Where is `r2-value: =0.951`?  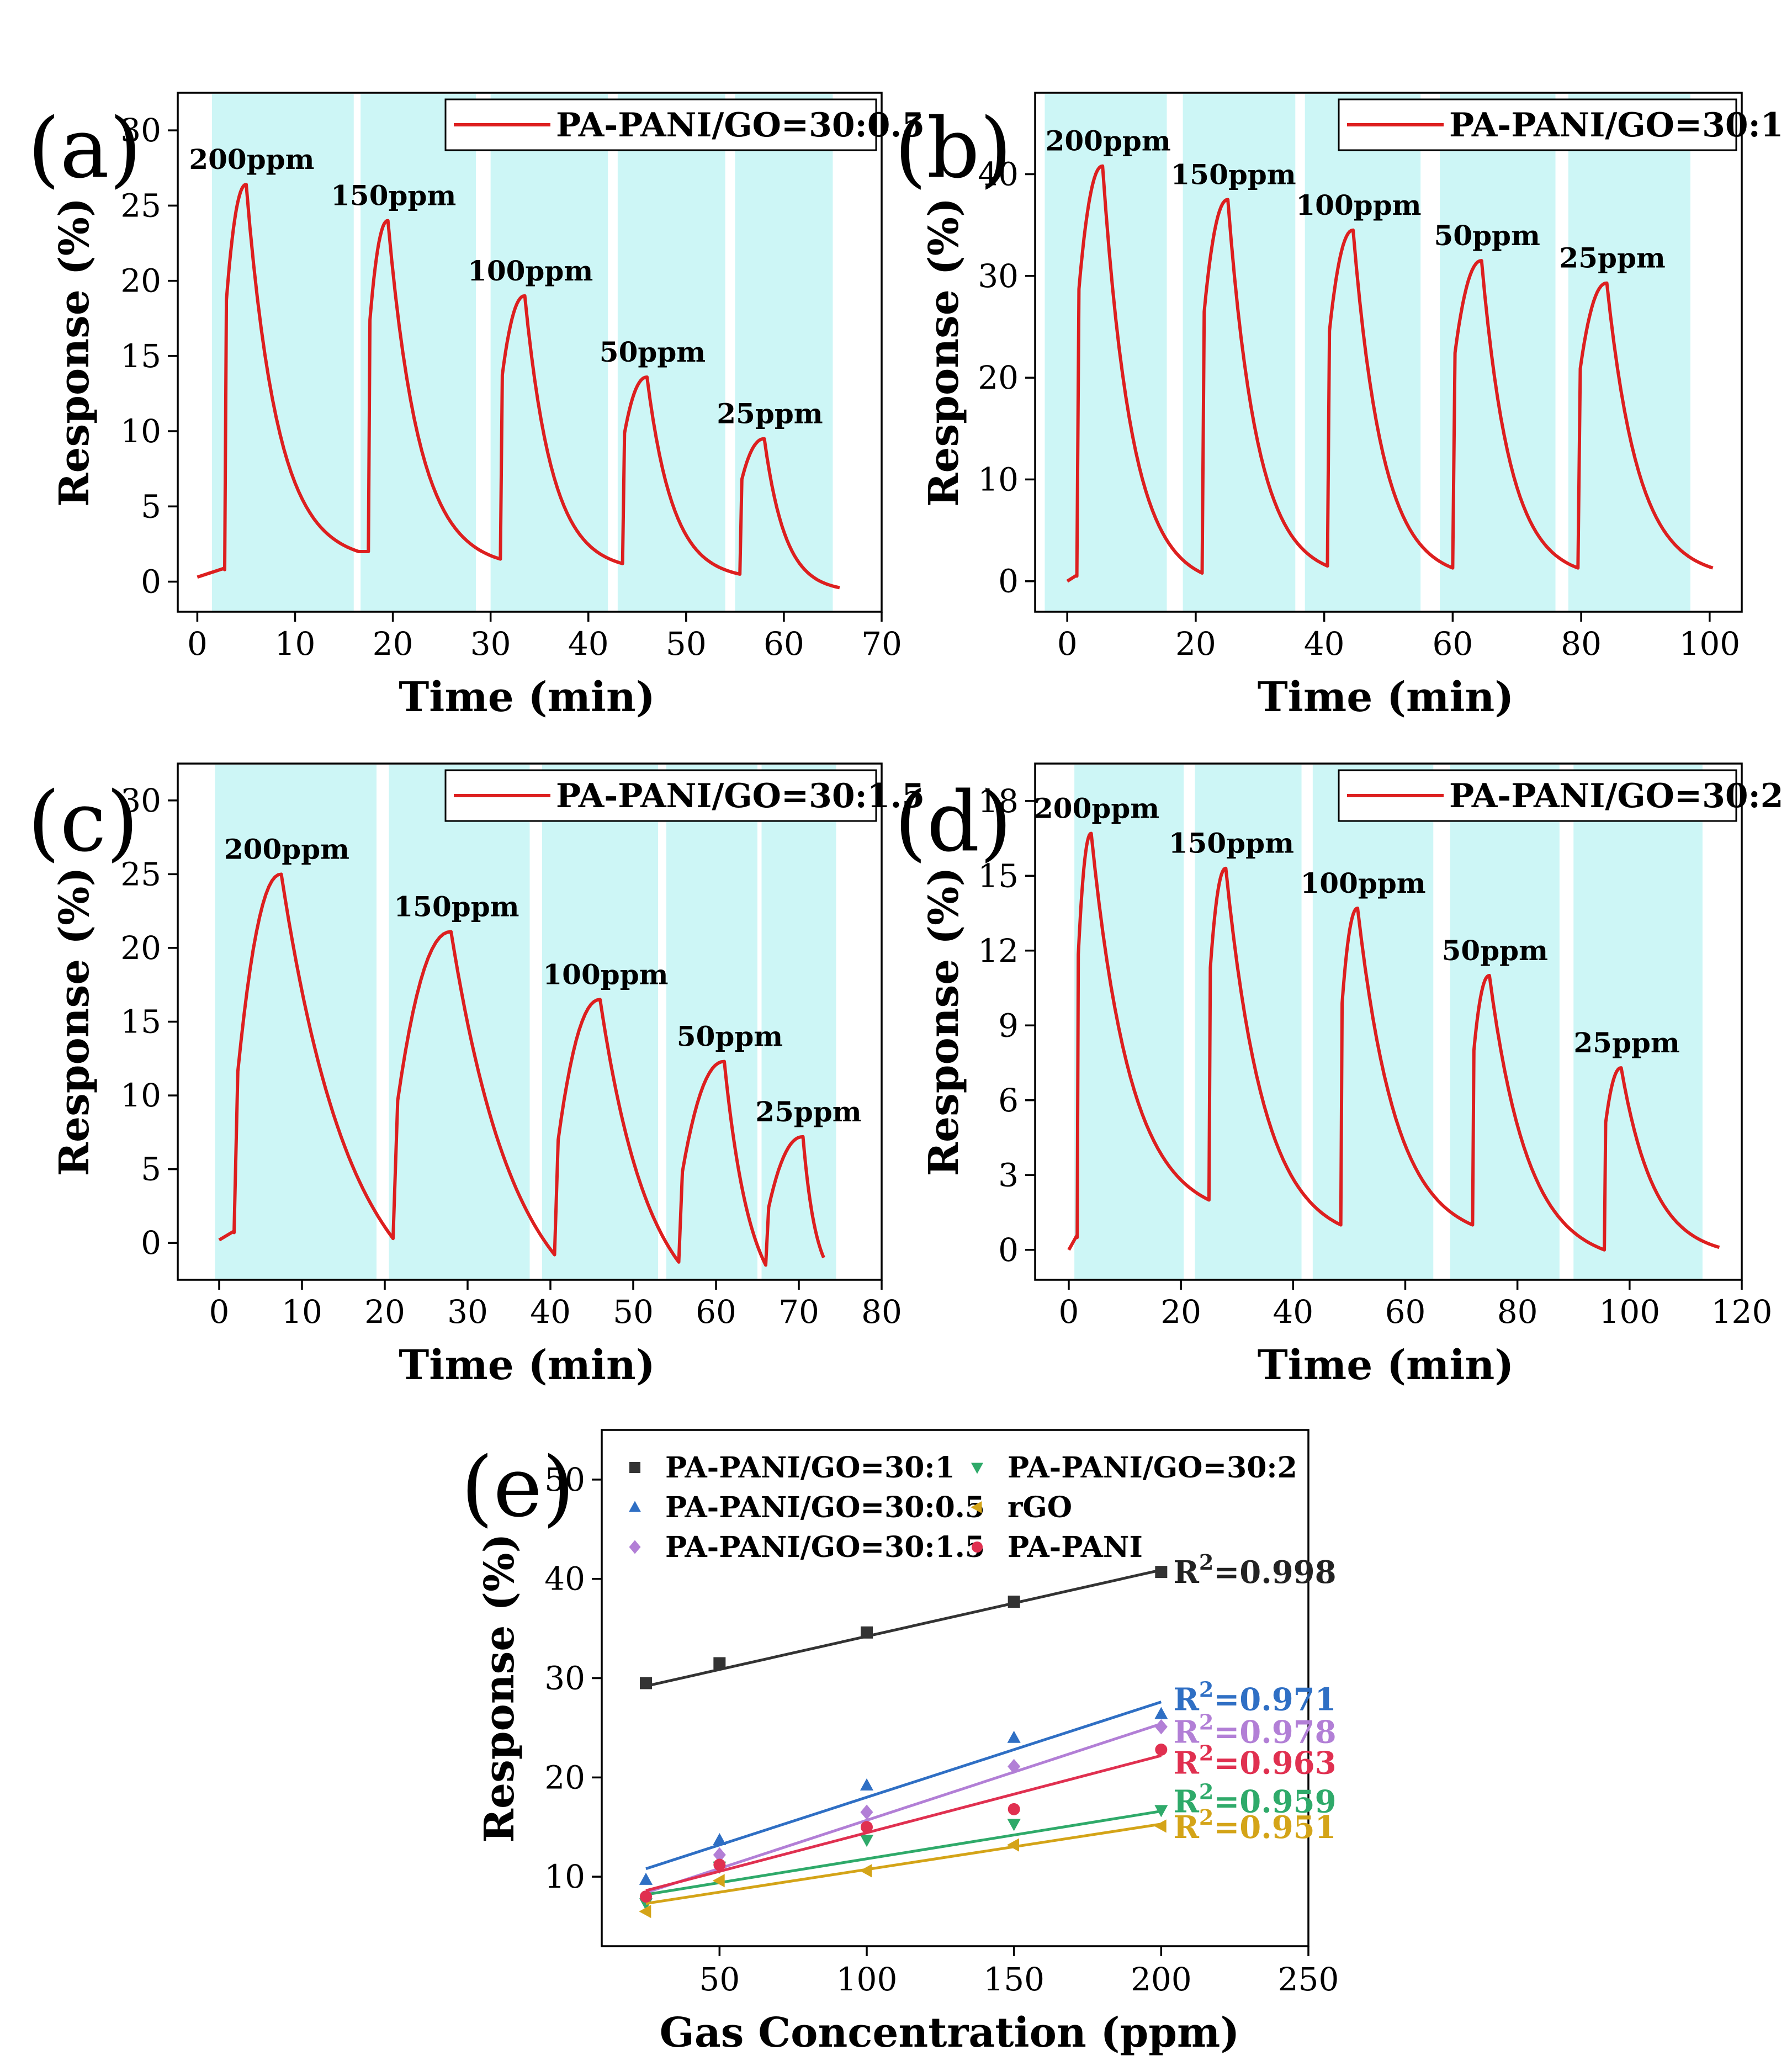 r2-value: =0.951 is located at coordinates (1274, 1827).